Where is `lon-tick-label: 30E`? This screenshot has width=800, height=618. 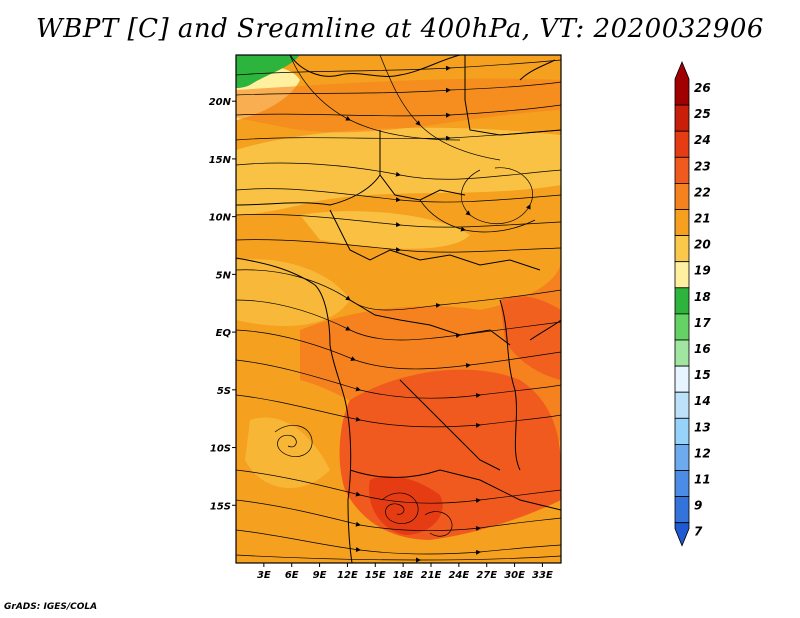 lon-tick-label: 30E is located at coordinates (514, 575).